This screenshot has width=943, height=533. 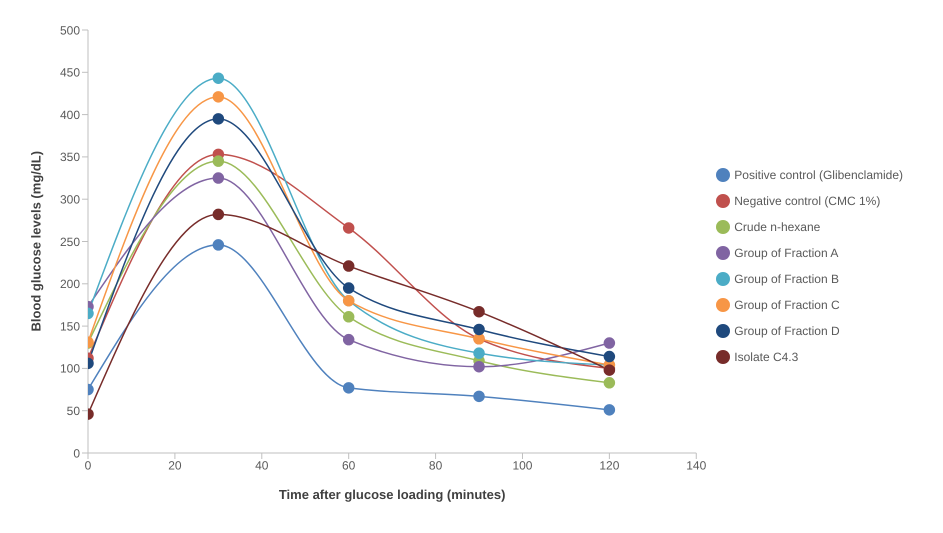 What do you see at coordinates (70, 326) in the screenshot?
I see `y-tick-label: 150` at bounding box center [70, 326].